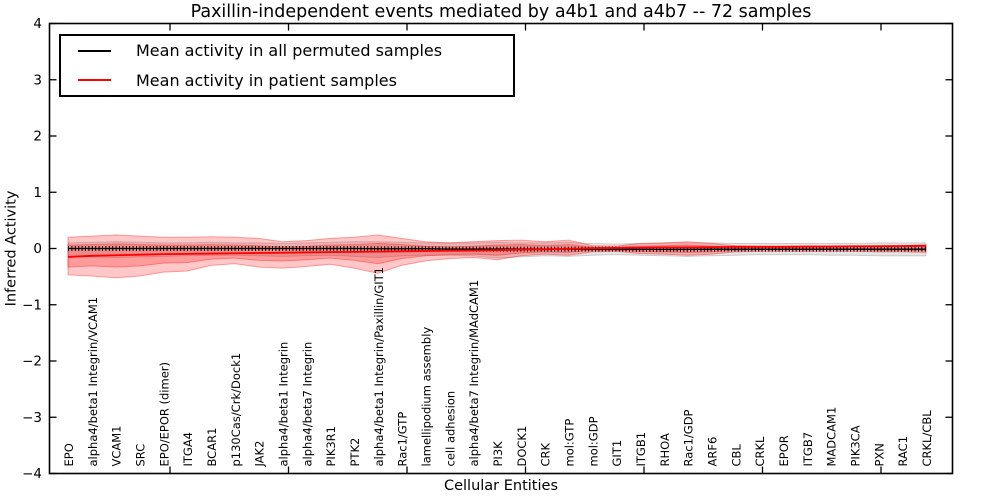  Describe the element at coordinates (736, 455) in the screenshot. I see `x-category-label: CBL` at that location.